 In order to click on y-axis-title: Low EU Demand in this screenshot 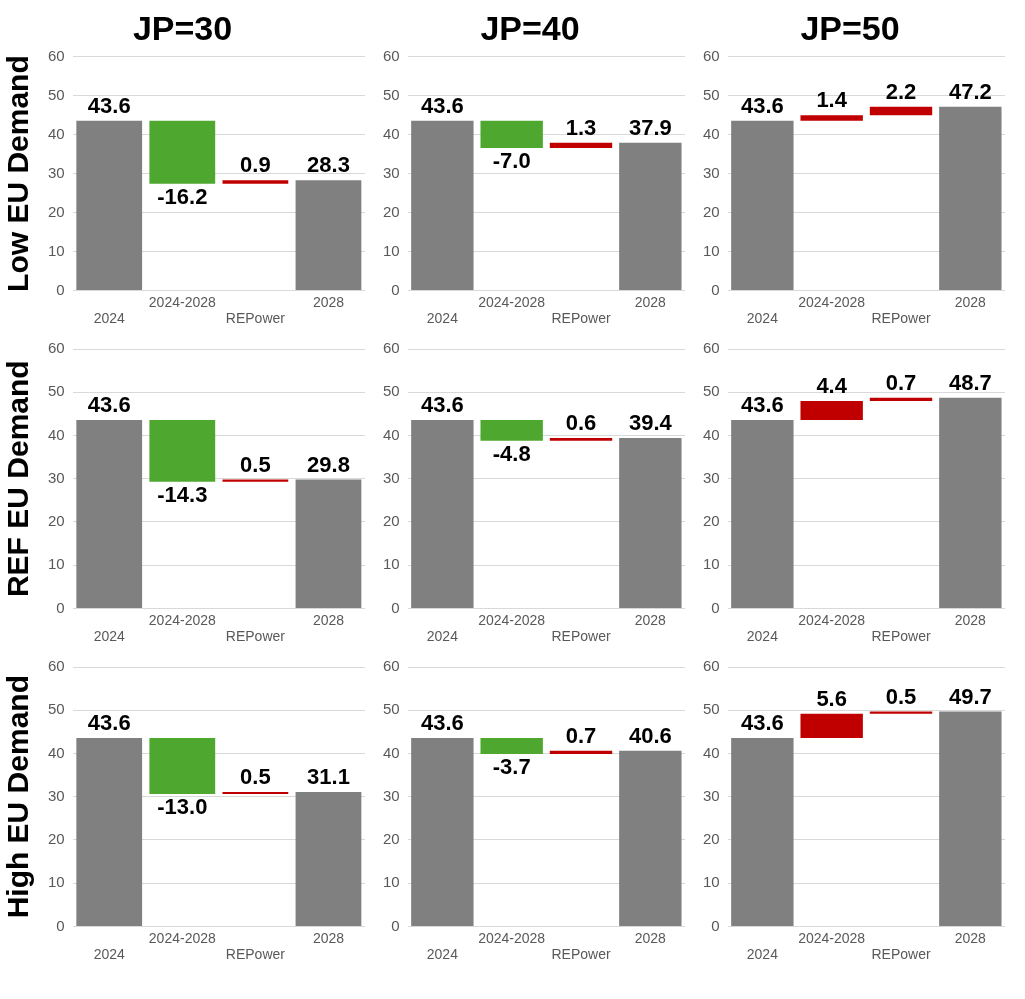, I will do `click(18, 173)`.